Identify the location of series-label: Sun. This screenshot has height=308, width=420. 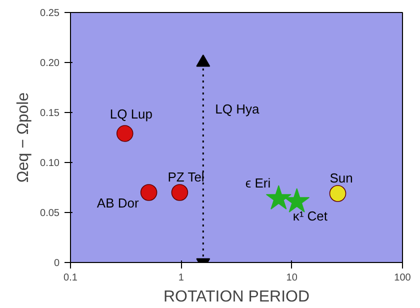
(341, 178).